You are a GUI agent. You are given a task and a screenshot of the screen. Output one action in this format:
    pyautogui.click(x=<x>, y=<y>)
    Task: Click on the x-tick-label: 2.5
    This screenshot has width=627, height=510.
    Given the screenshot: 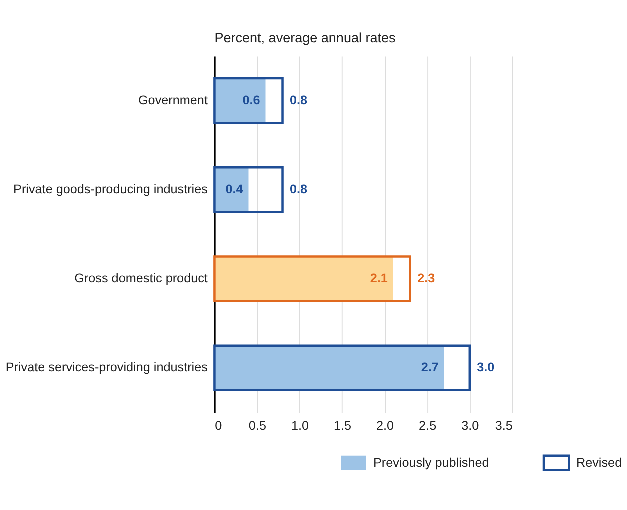 What is the action you would take?
    pyautogui.click(x=428, y=426)
    